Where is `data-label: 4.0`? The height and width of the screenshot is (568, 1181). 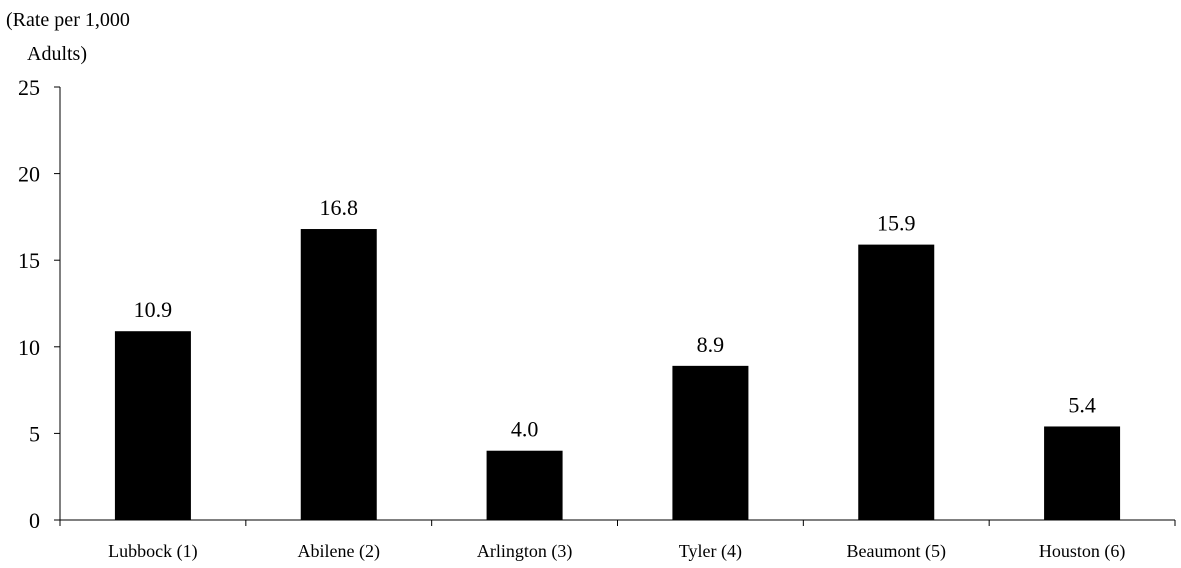 data-label: 4.0 is located at coordinates (525, 429).